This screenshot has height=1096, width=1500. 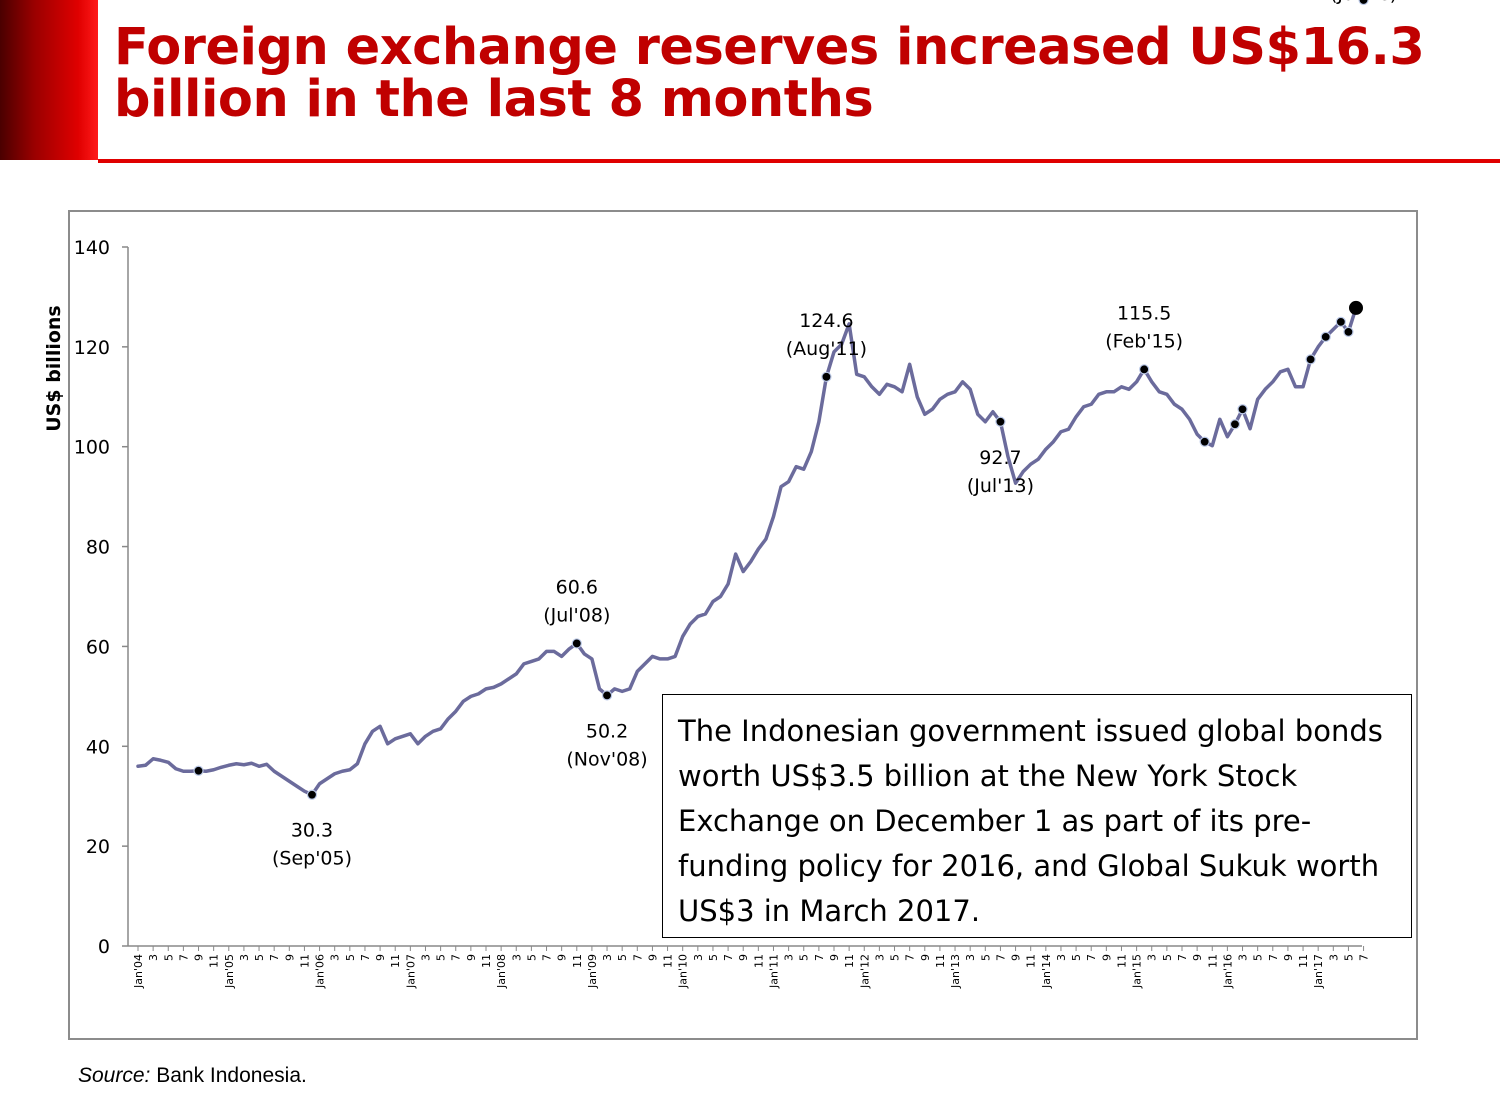 What do you see at coordinates (1227, 971) in the screenshot?
I see `x-tick-label: Jan'16` at bounding box center [1227, 971].